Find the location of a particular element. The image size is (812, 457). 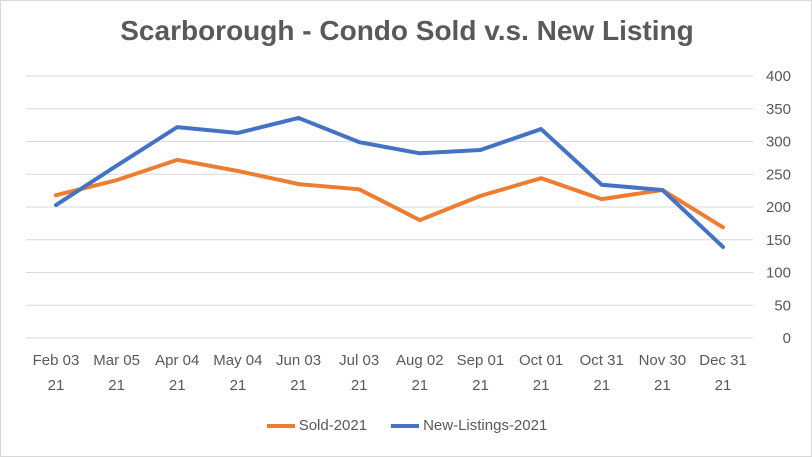

x-tick-label: Feb 03 is located at coordinates (56, 360).